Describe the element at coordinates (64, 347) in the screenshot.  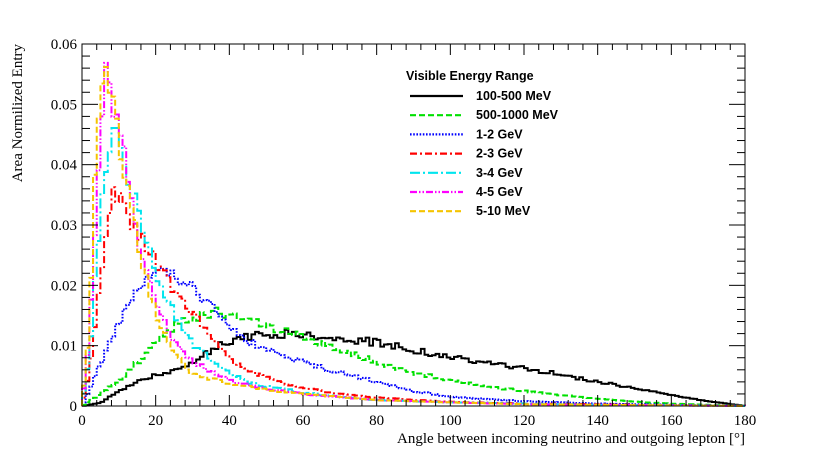
I see `y-tick-label: 0.01` at that location.